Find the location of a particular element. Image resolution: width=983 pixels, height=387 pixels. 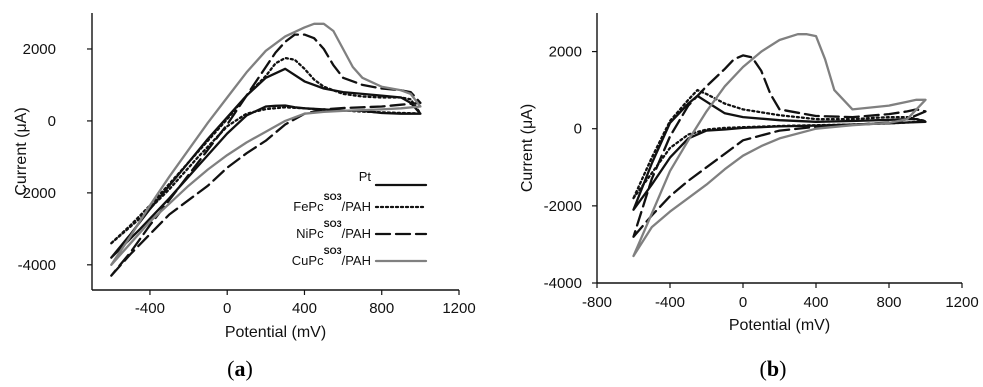

legend-label: CuPcSO3/PAH is located at coordinates (331, 257).